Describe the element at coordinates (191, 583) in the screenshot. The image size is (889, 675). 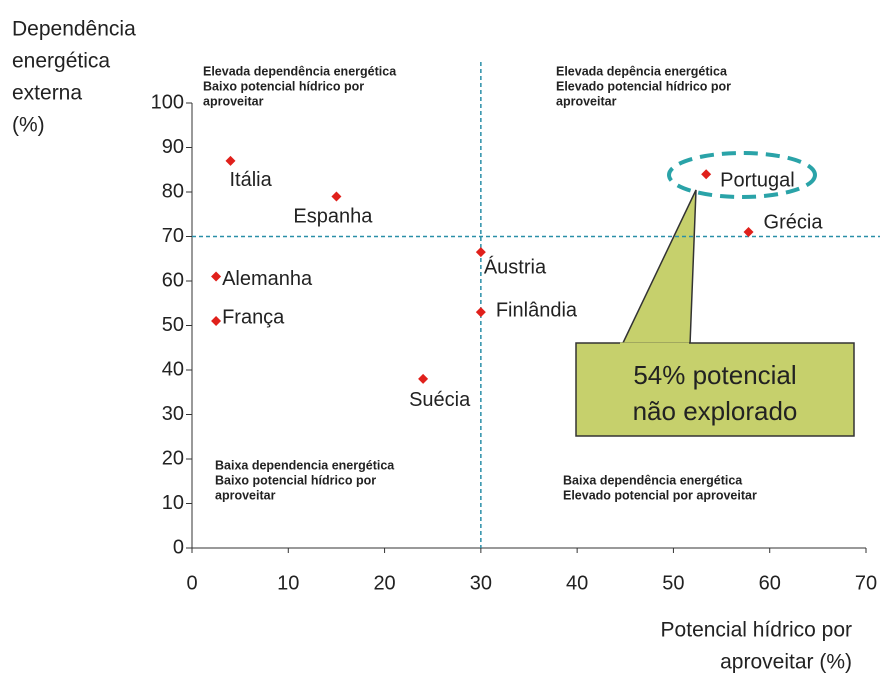
I see `x-tick-label: 0` at that location.